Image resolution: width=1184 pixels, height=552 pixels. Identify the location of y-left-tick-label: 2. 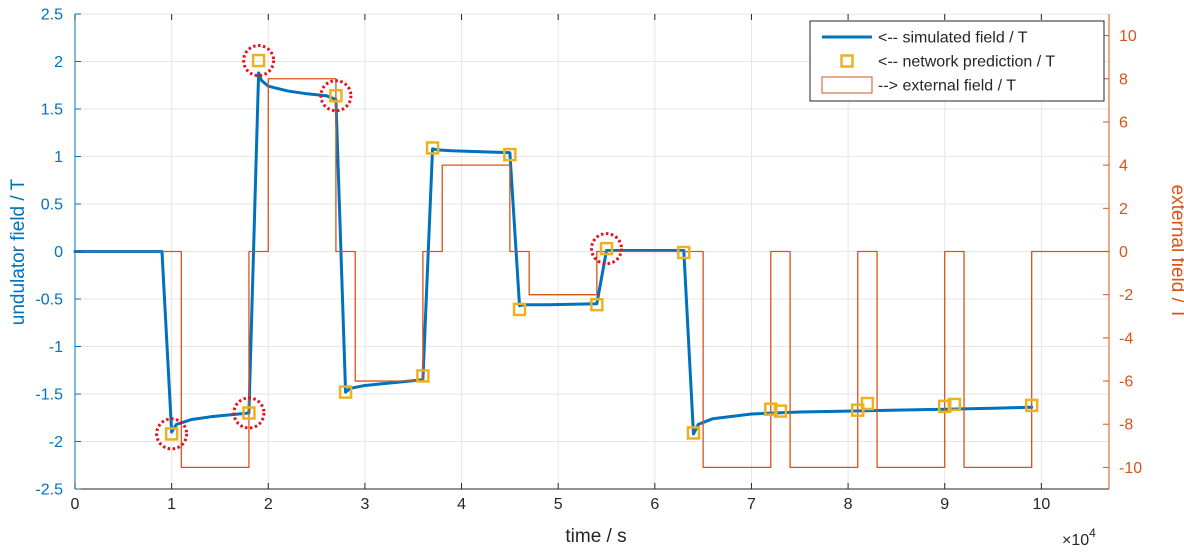
(58, 62).